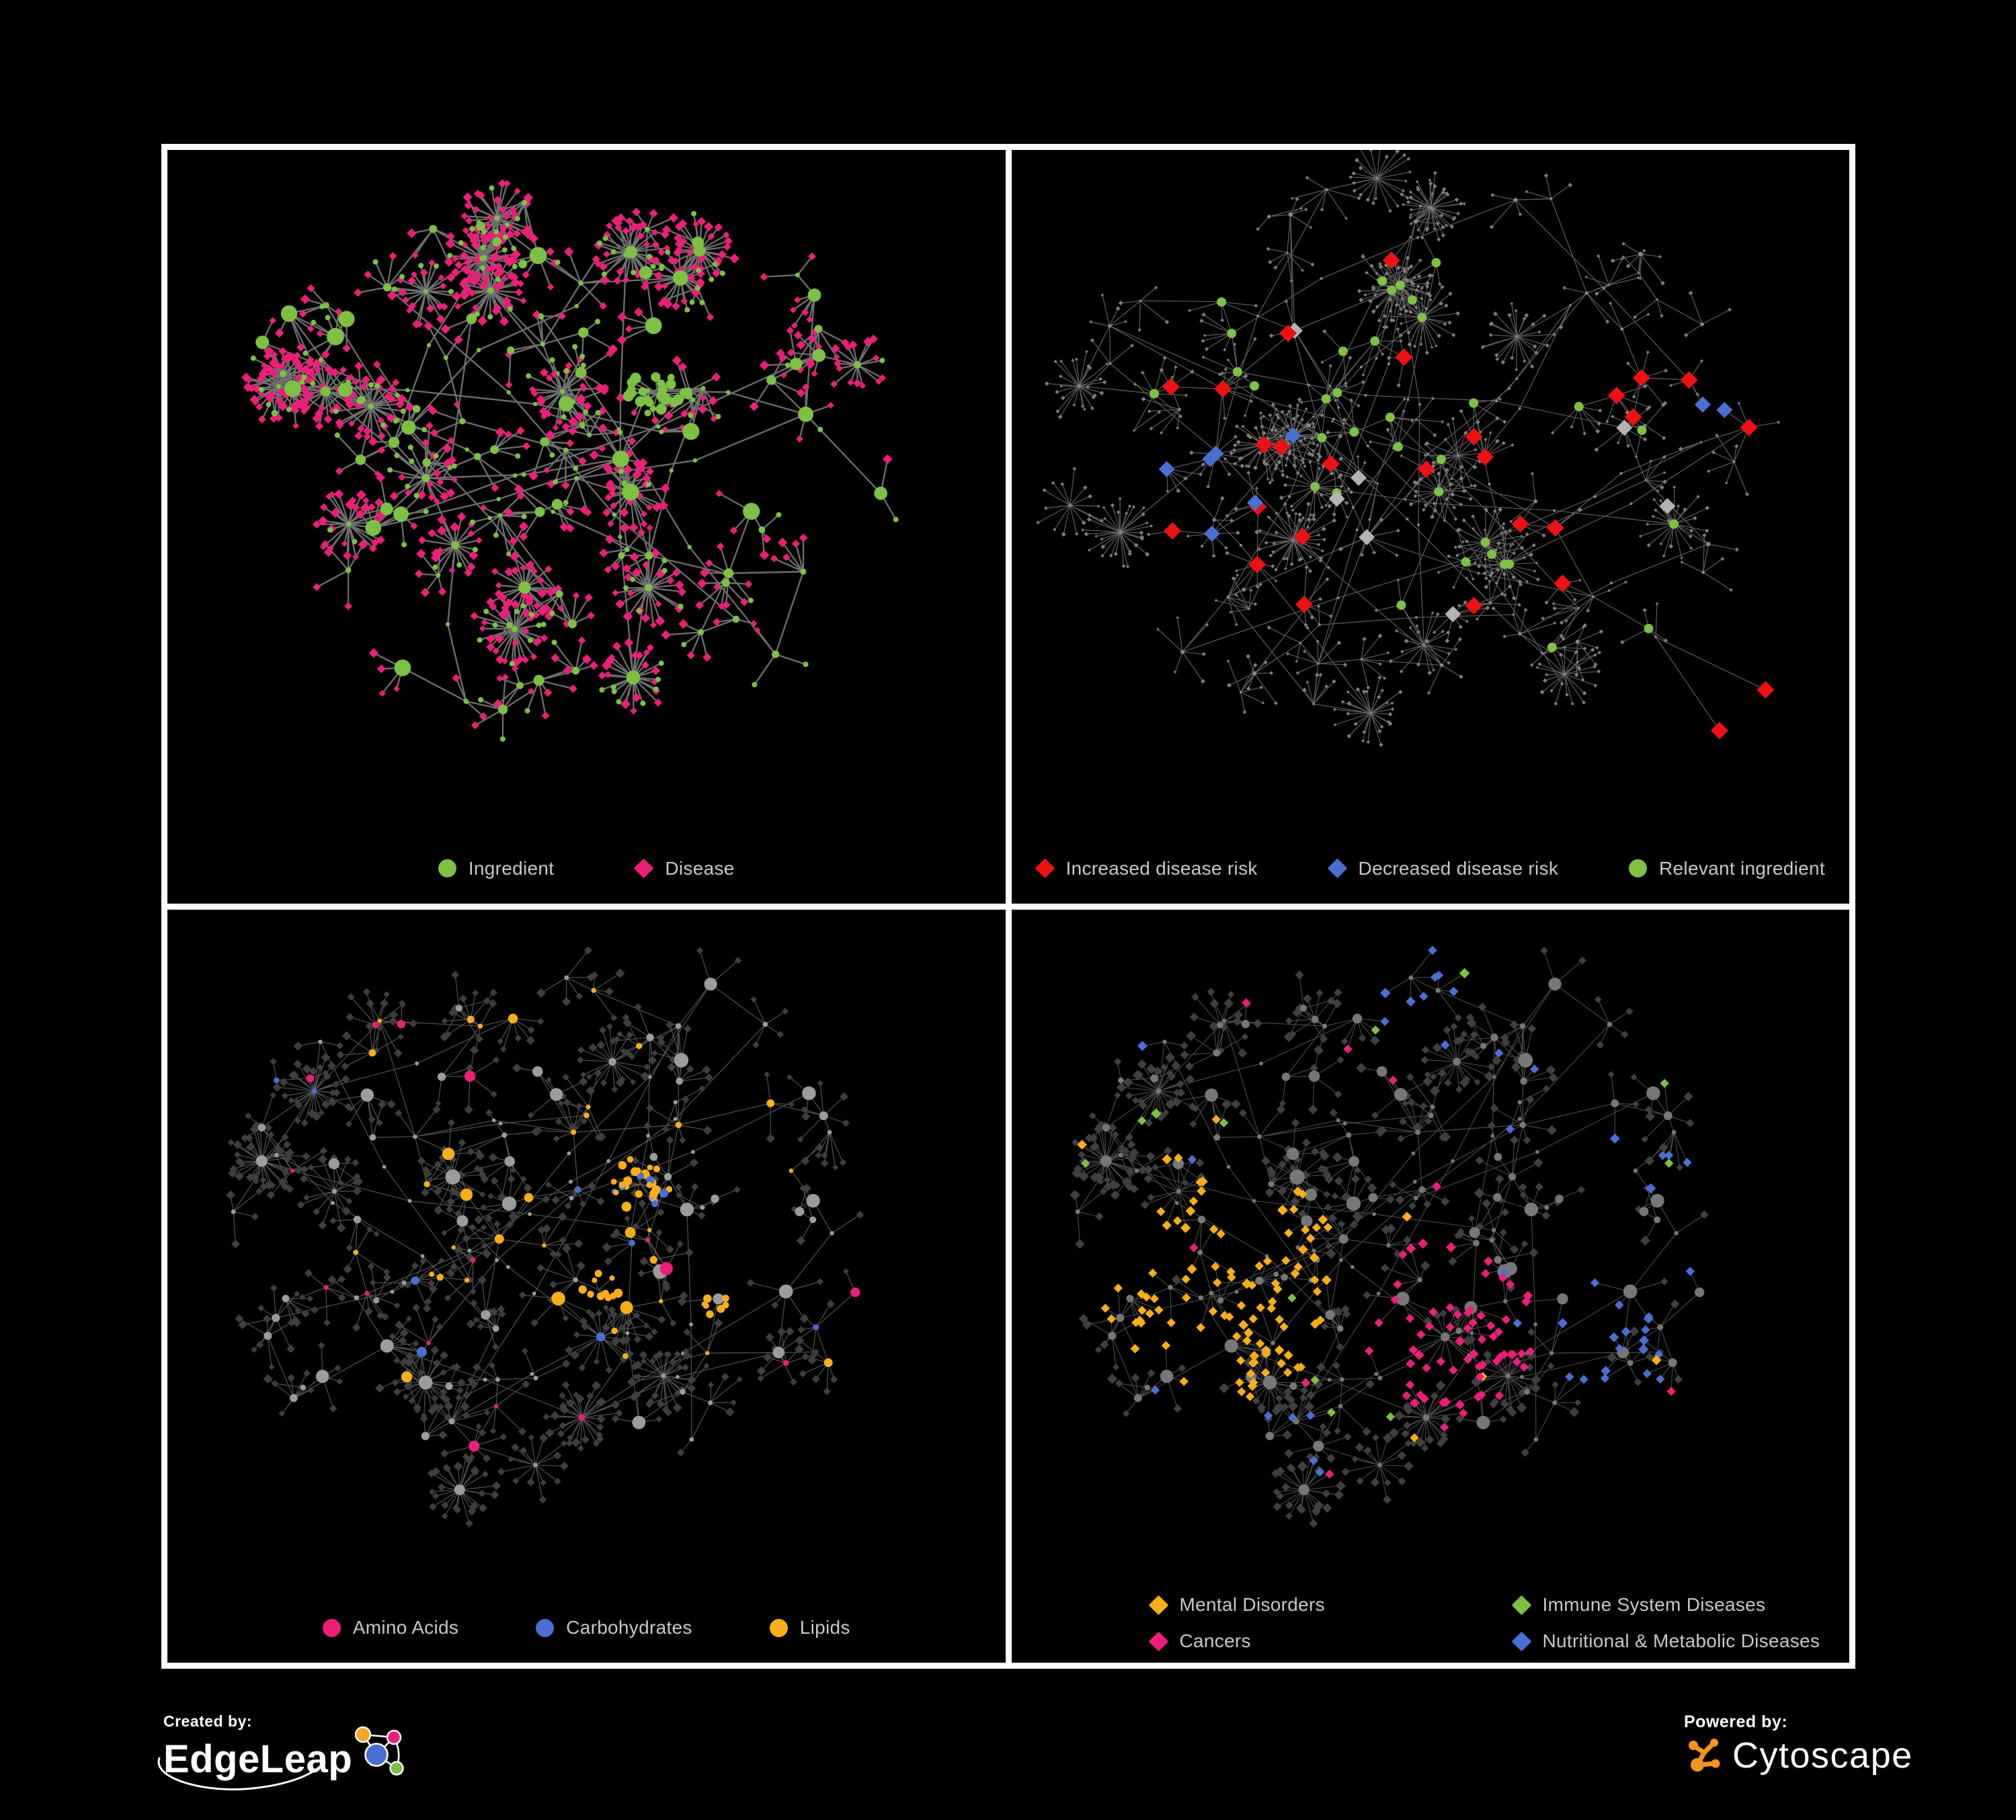  What do you see at coordinates (1681, 1640) in the screenshot?
I see `legend-label: Nutritional & Metabolic Diseases` at bounding box center [1681, 1640].